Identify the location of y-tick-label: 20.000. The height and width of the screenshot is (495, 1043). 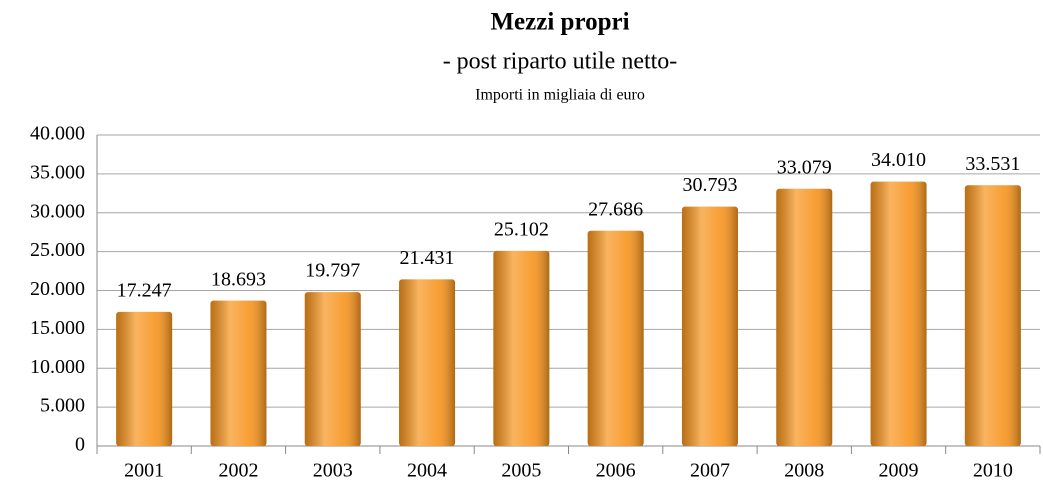
(57, 289).